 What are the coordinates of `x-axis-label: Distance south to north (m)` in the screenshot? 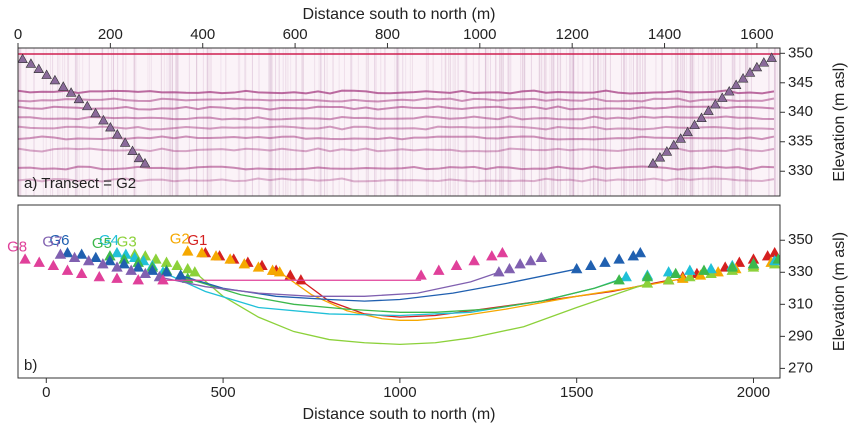 It's located at (399, 414).